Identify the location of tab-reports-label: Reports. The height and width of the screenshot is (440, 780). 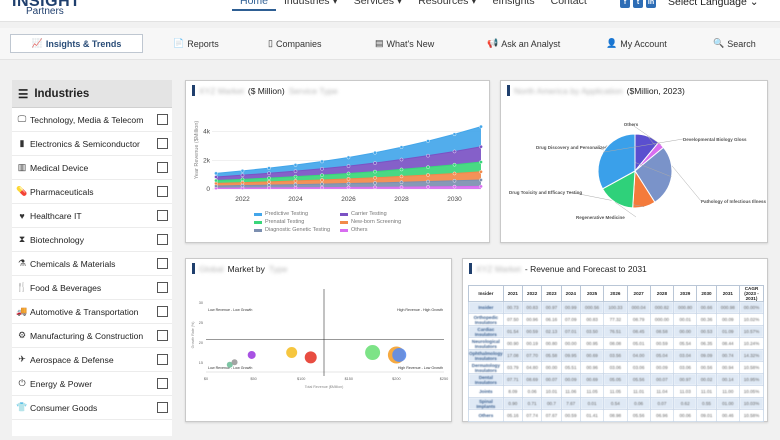
(203, 43).